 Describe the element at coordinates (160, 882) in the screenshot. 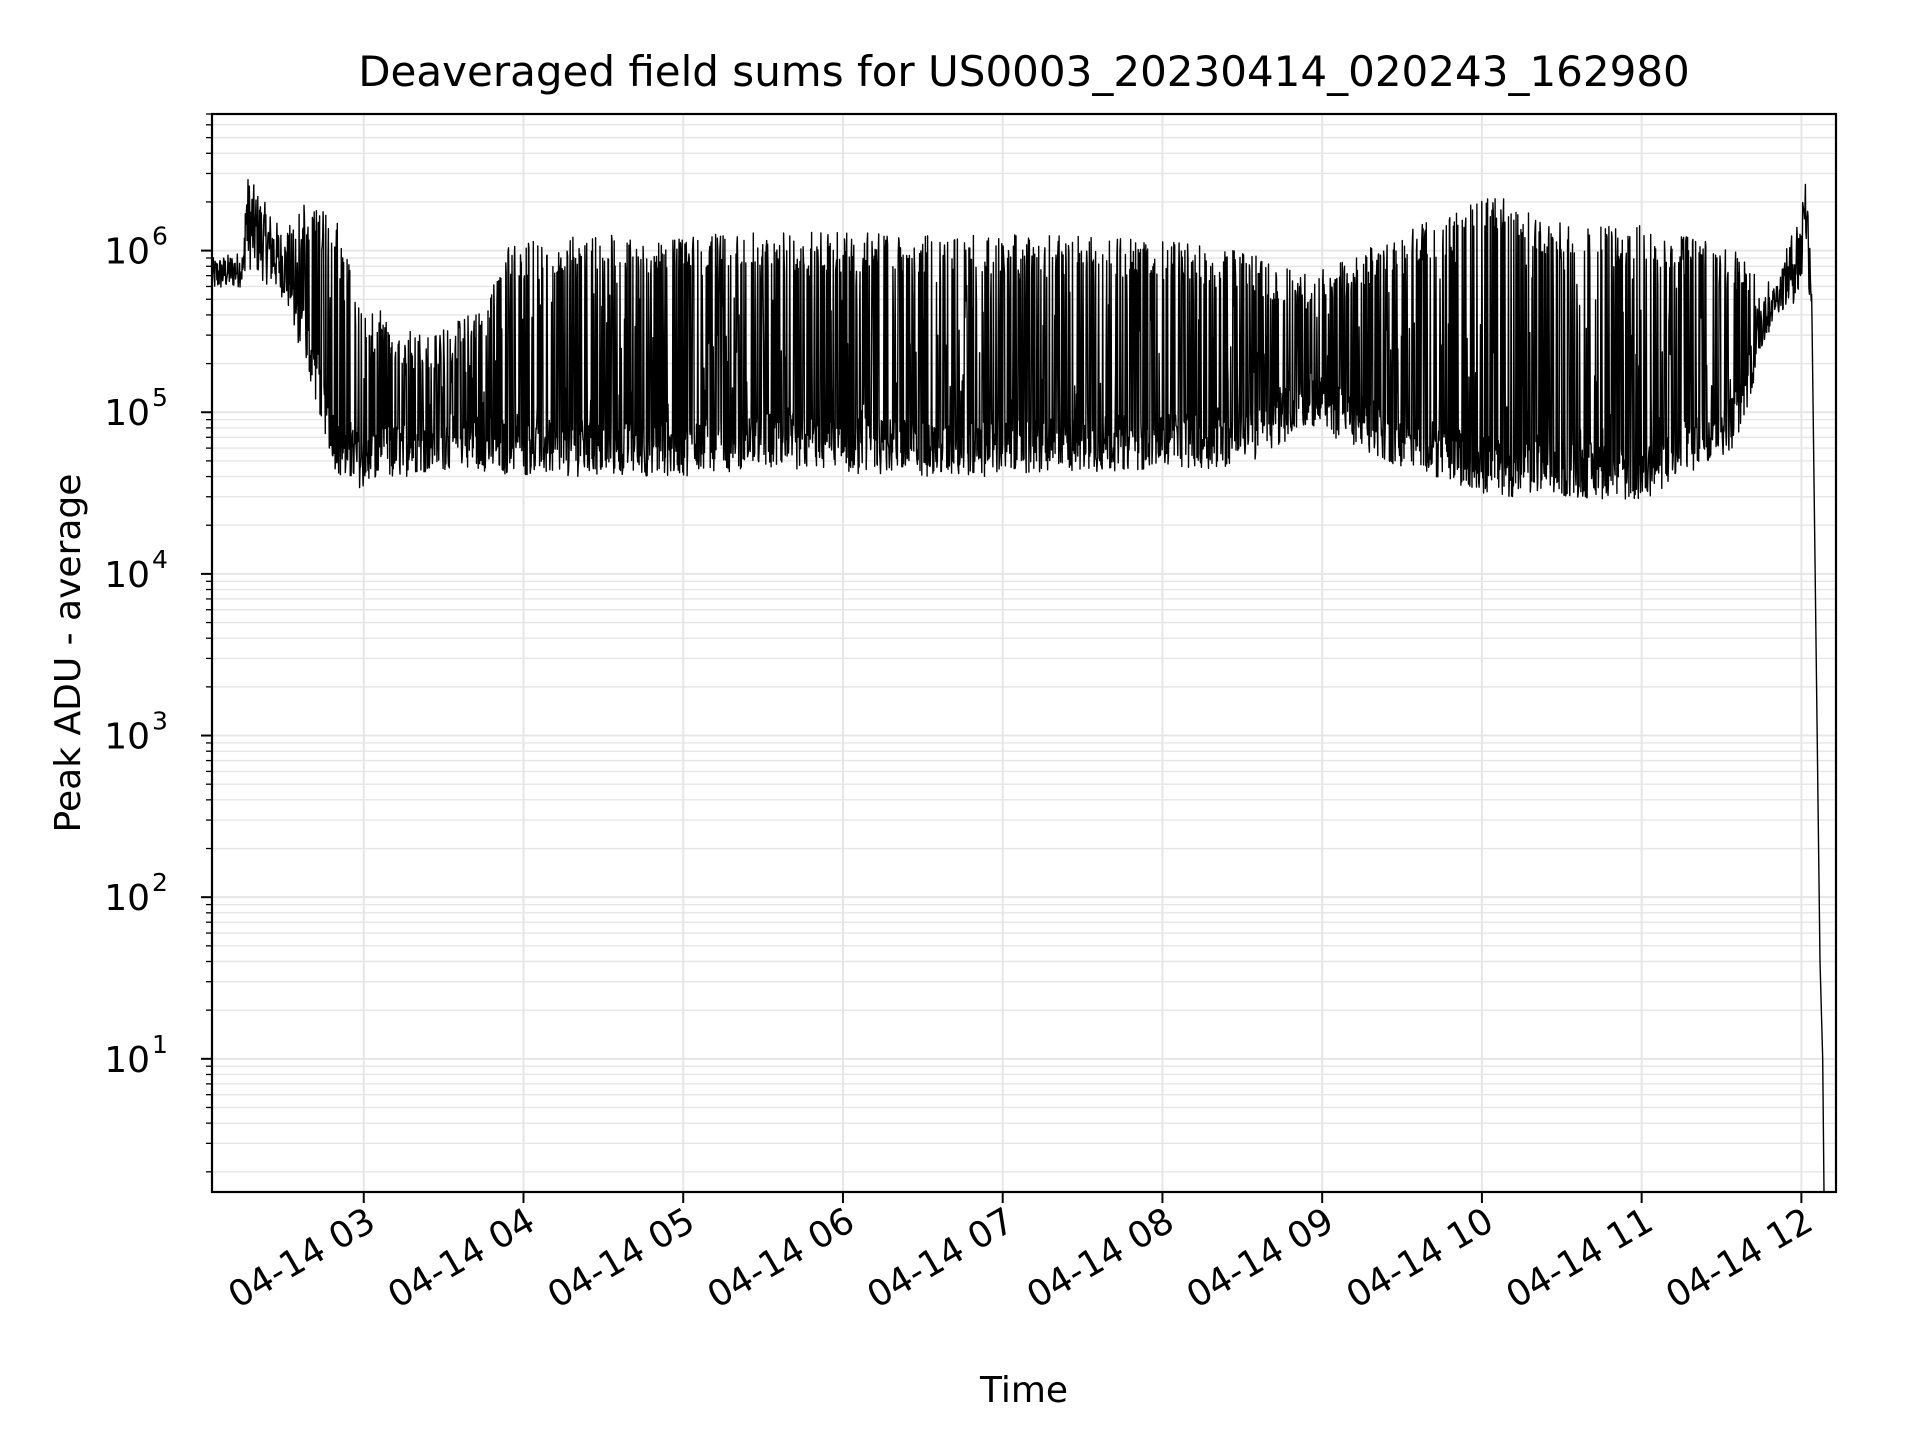

I see `y-tick-exponent: 2` at that location.